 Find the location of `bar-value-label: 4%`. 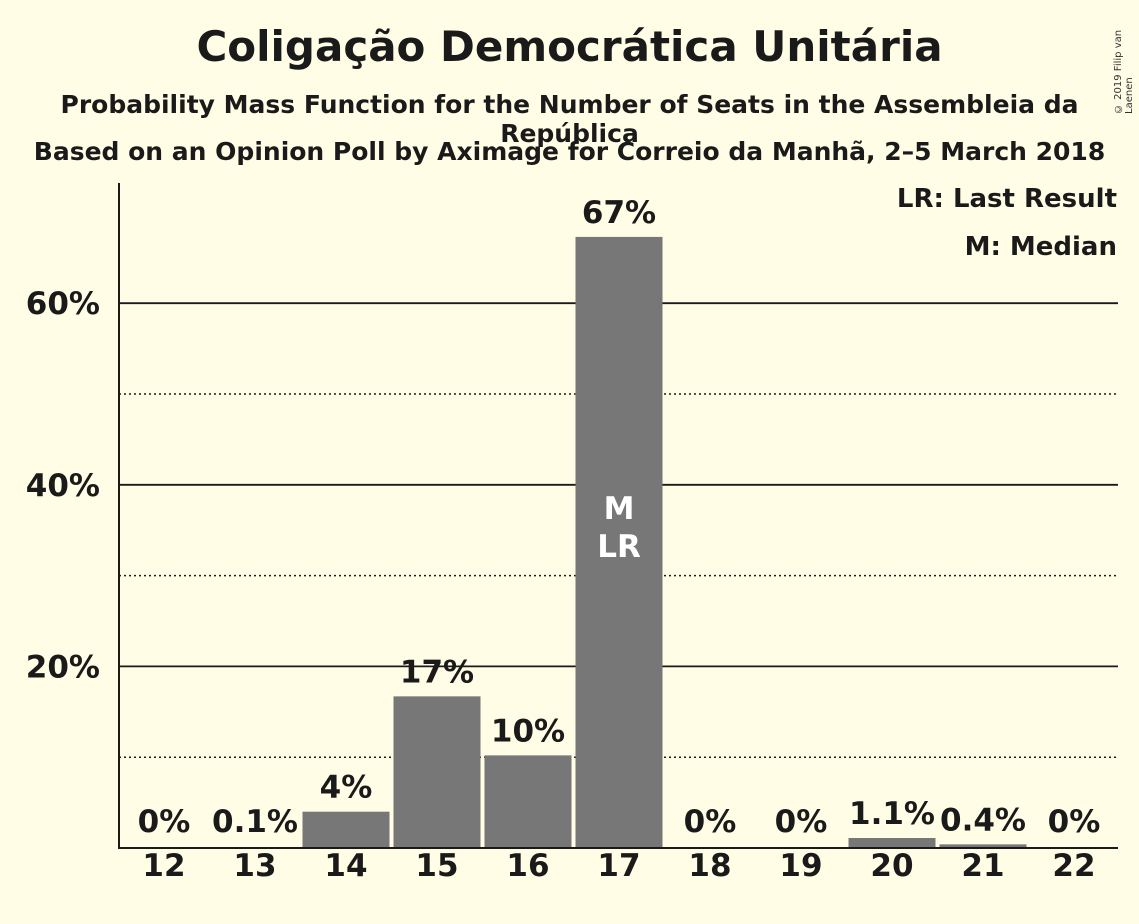

bar-value-label: 4% is located at coordinates (346, 788).